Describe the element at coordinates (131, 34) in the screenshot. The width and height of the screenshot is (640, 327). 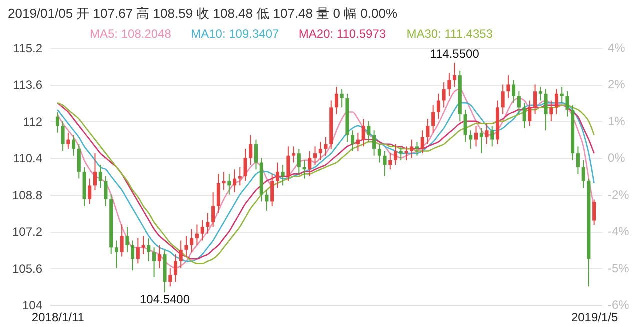
I see `text: MA5: 108.2048` at that location.